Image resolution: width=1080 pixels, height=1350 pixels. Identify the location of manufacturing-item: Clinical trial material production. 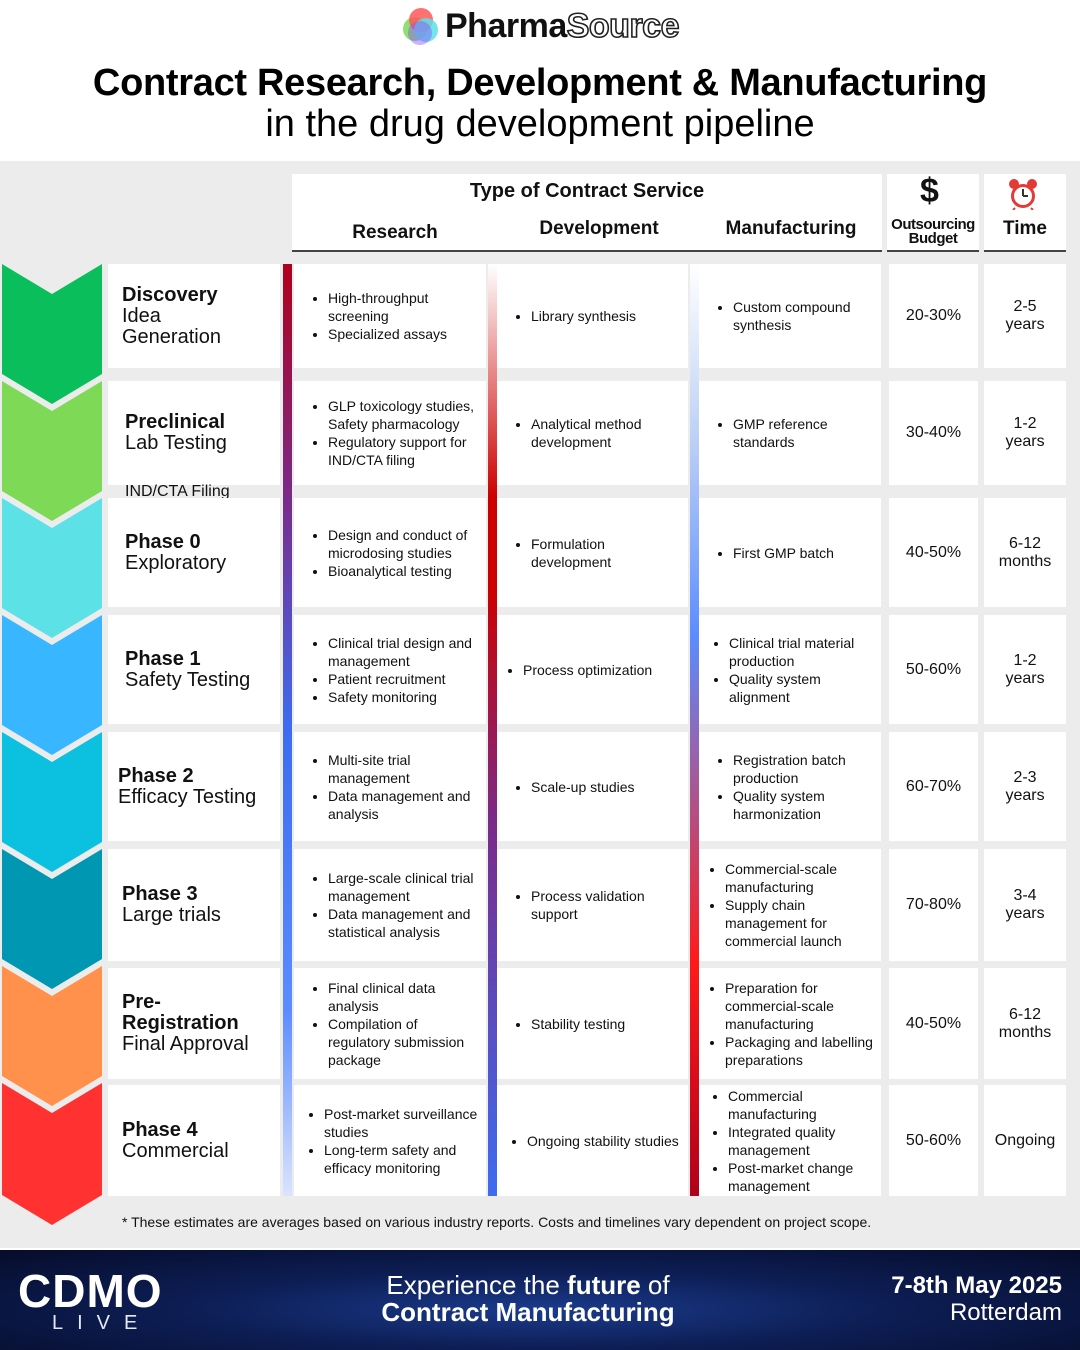
(802, 652).